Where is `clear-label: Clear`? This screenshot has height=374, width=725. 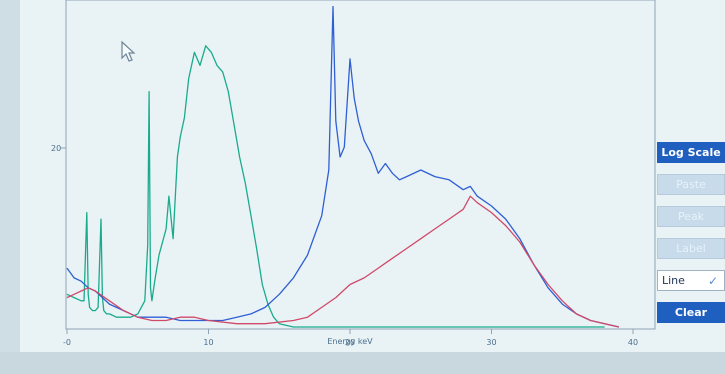 clear-label: Clear is located at coordinates (691, 312).